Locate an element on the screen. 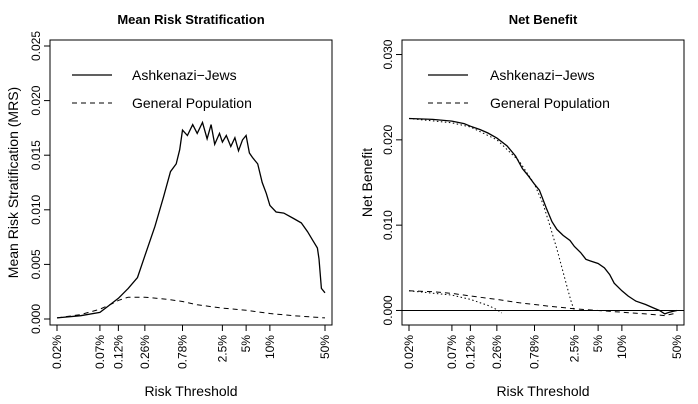 The height and width of the screenshot is (404, 698). y-axis-label: Mean Risk Stratification (MRS) is located at coordinates (13, 182).